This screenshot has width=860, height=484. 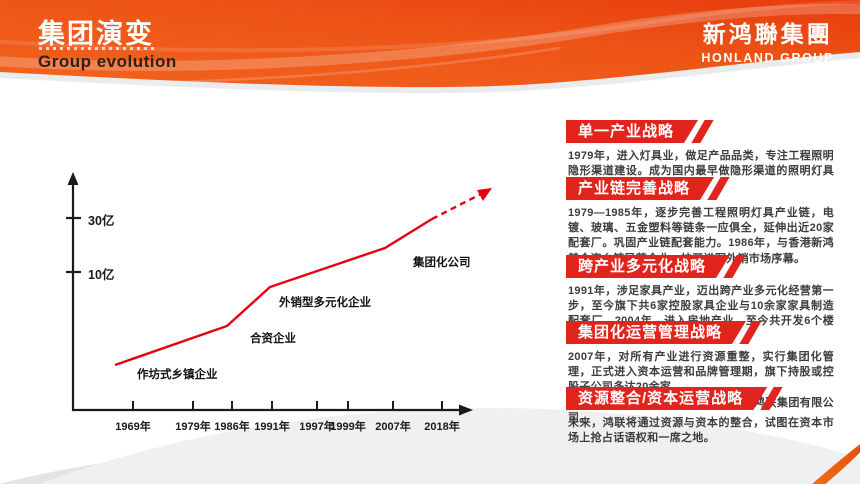 I want to click on strategy-title-banner: 产业链完善战略, so click(x=640, y=188).